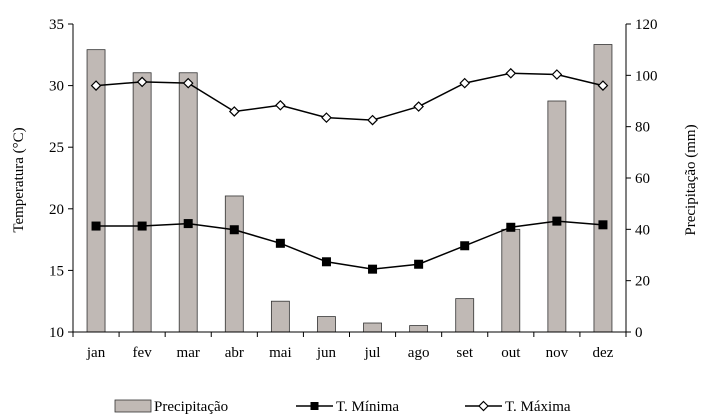  What do you see at coordinates (280, 353) in the screenshot?
I see `x-tick-label-mai: mai` at bounding box center [280, 353].